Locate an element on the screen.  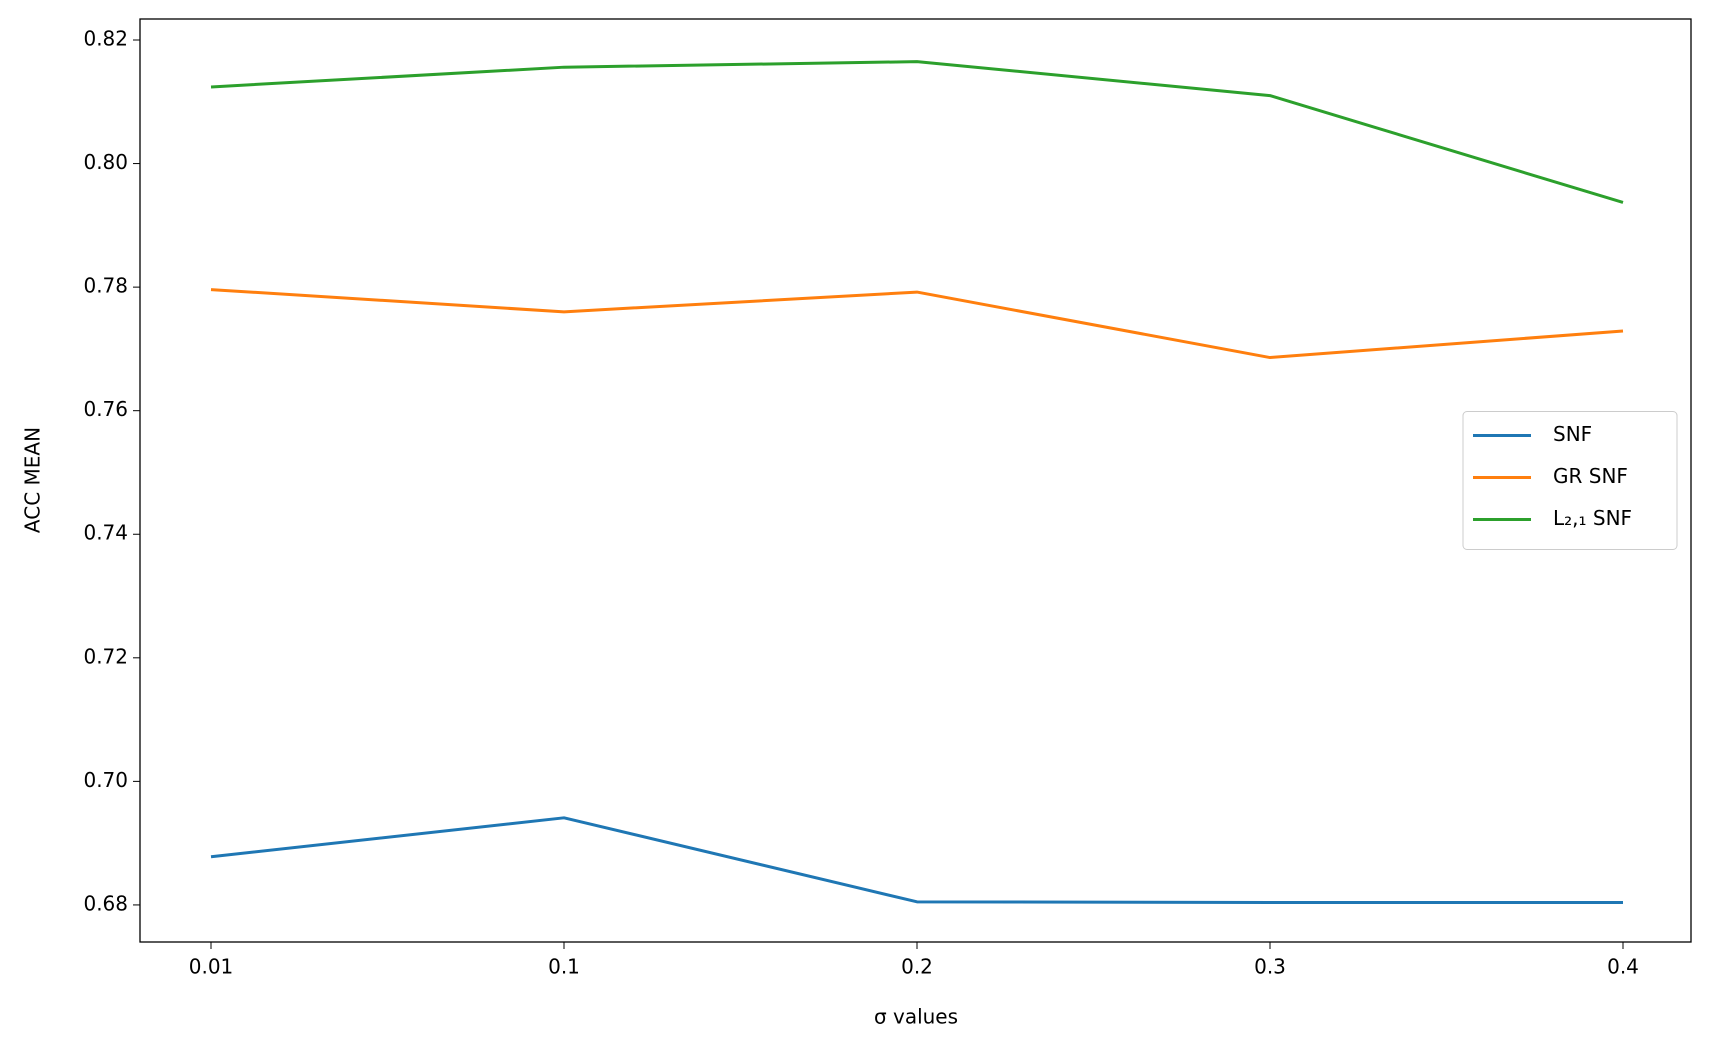
legend-label: GR SNF is located at coordinates (1590, 476).